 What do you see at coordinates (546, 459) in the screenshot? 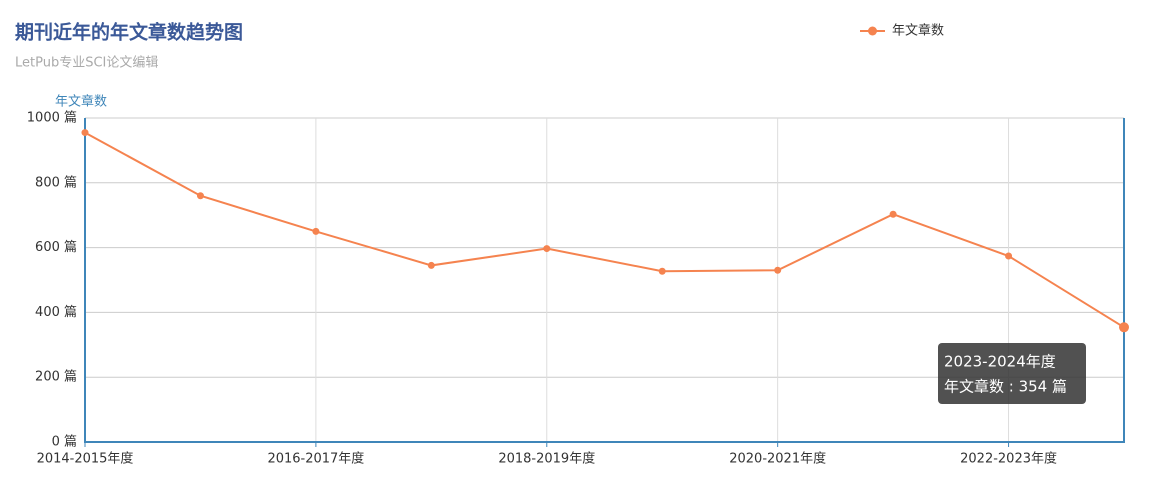
I see `x-tick-label: 2018-2019年度` at bounding box center [546, 459].